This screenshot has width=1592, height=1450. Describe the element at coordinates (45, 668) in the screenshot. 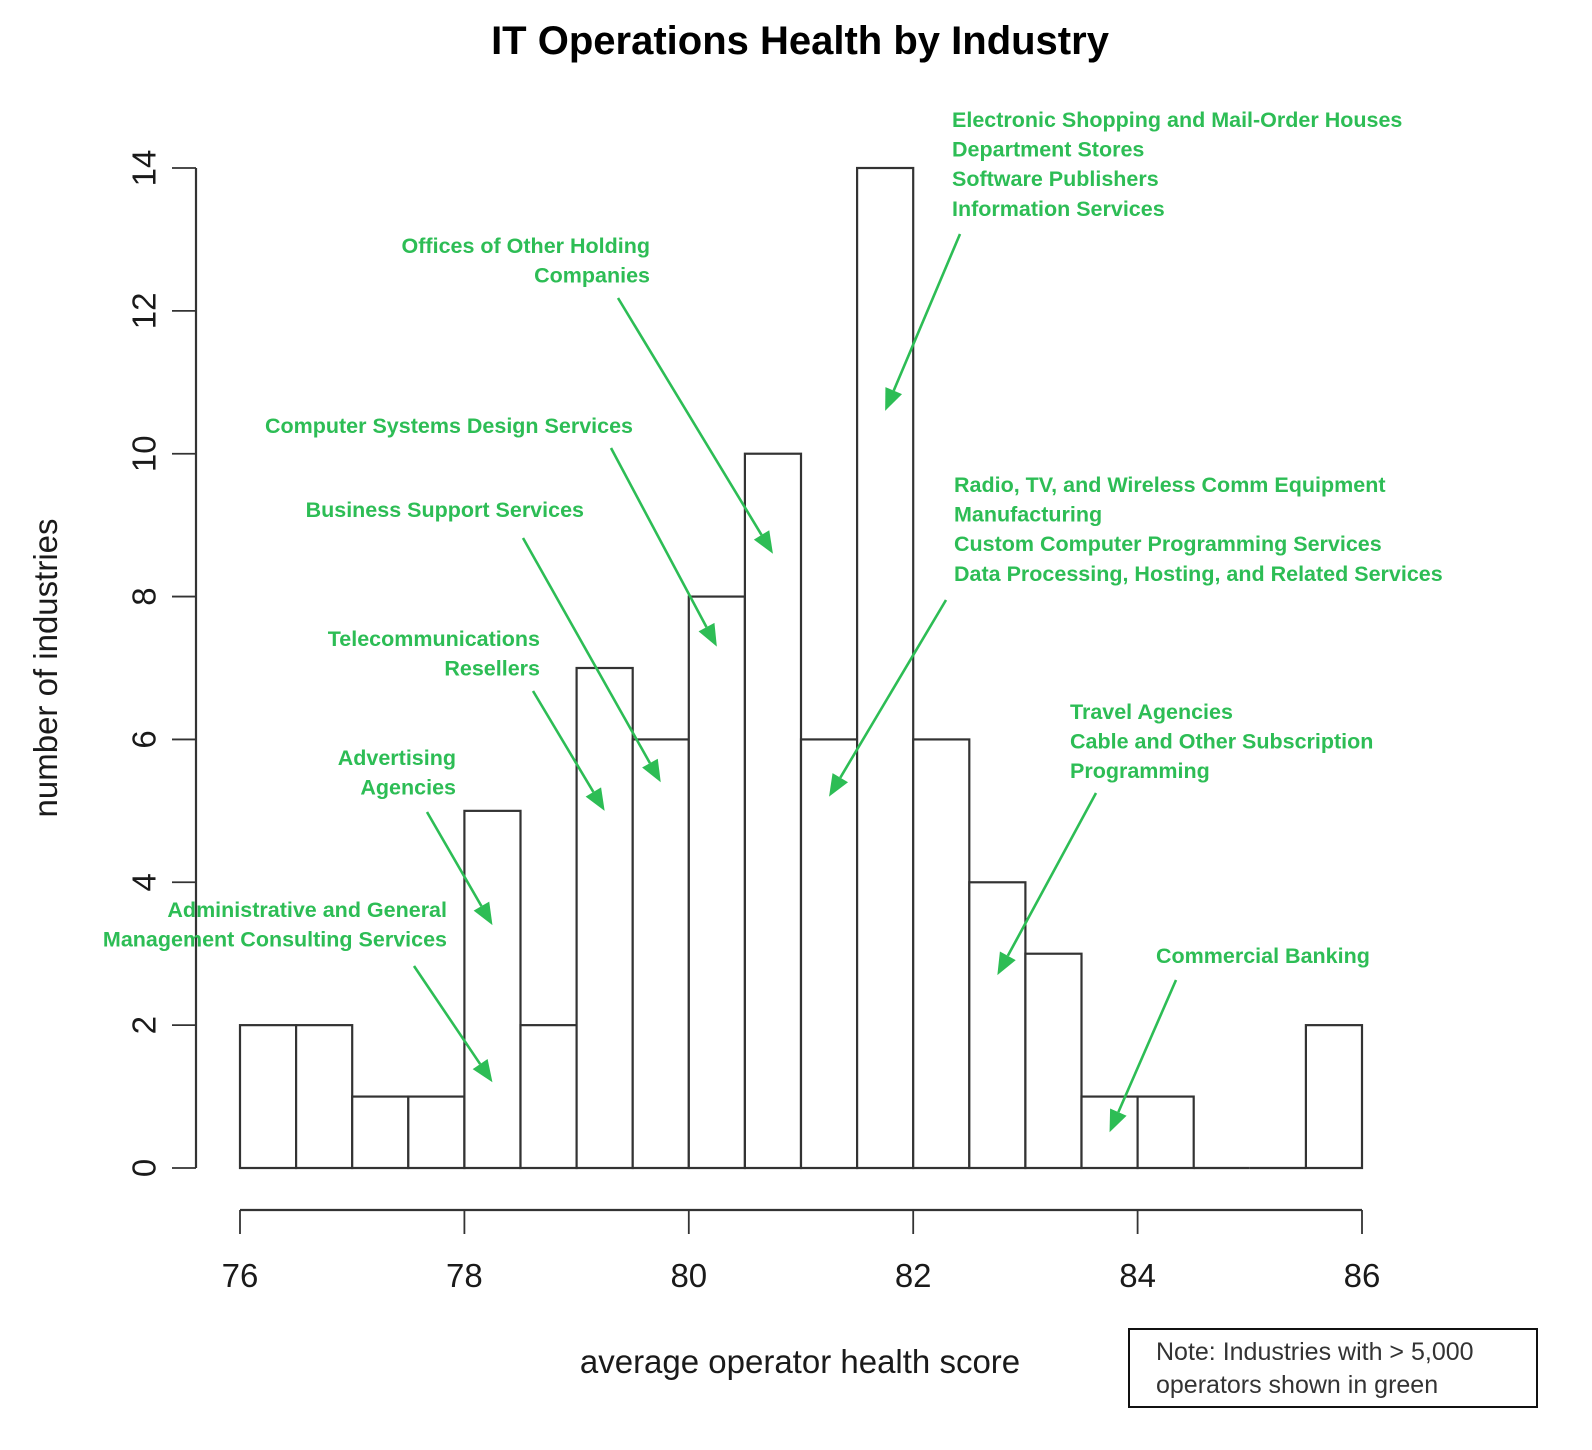

I see `y-axis-label: number of industries` at that location.